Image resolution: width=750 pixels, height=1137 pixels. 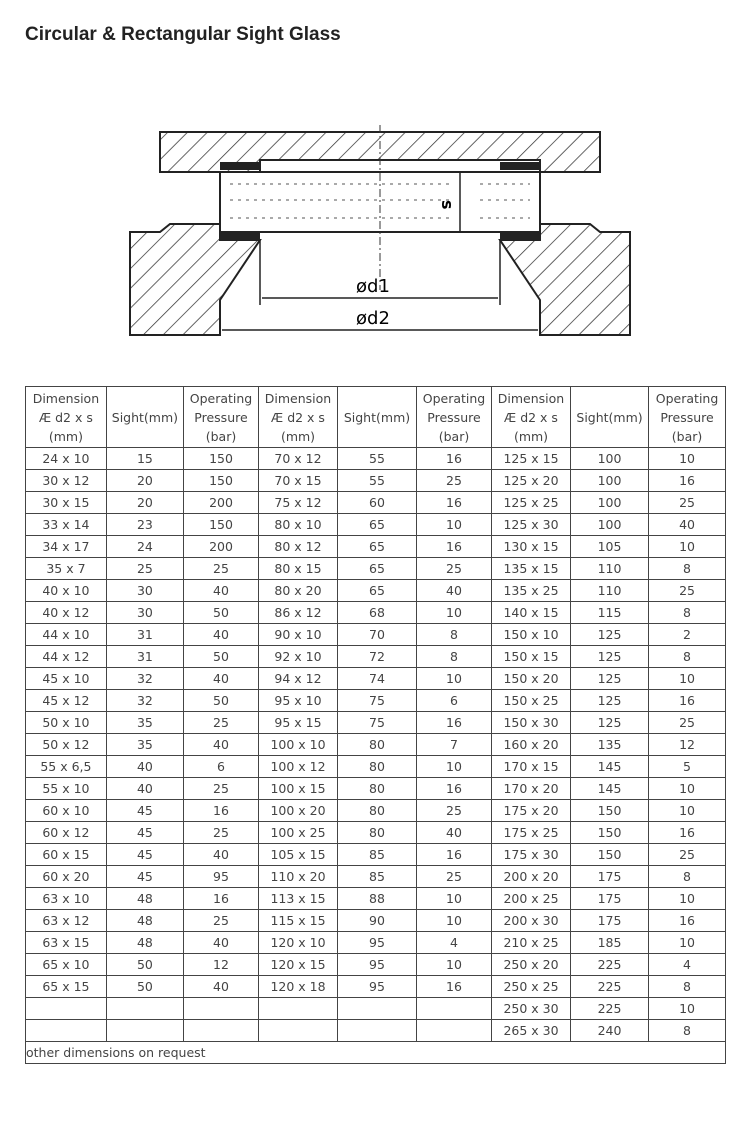 I want to click on table-cell: 15, so click(x=144, y=458).